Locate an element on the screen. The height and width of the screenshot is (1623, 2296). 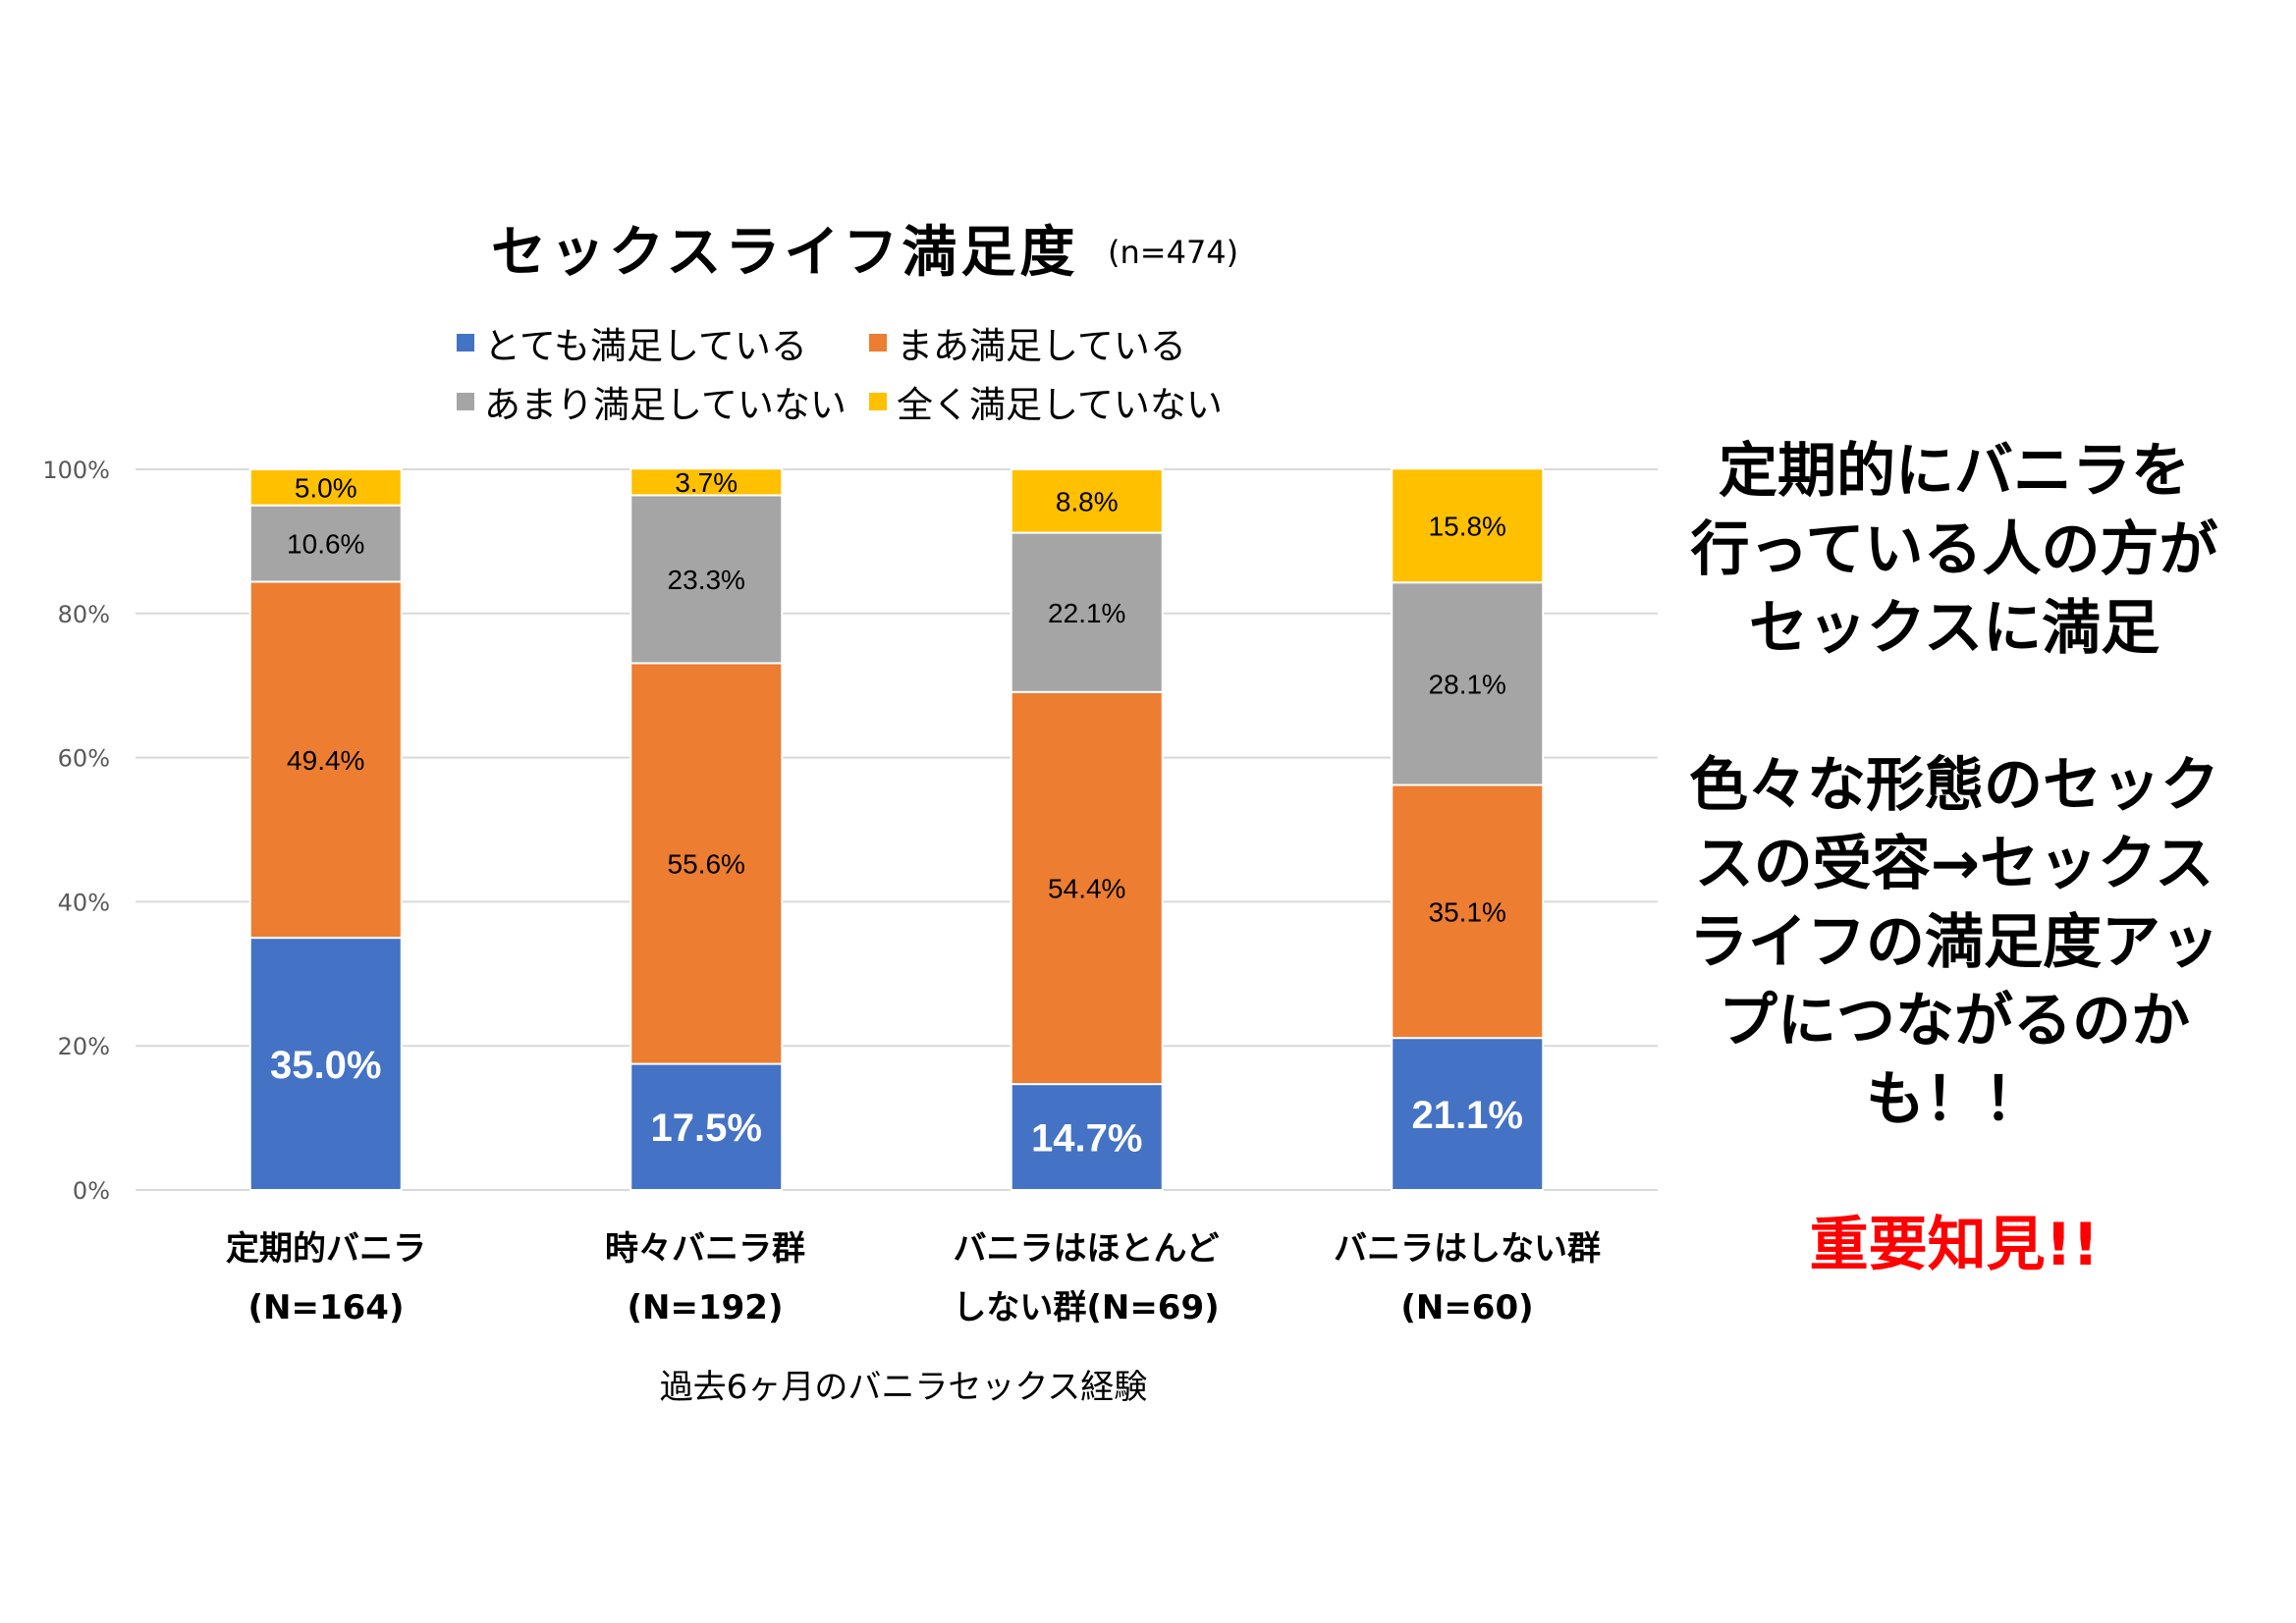
legend-label: とても満足している is located at coordinates (645, 346).